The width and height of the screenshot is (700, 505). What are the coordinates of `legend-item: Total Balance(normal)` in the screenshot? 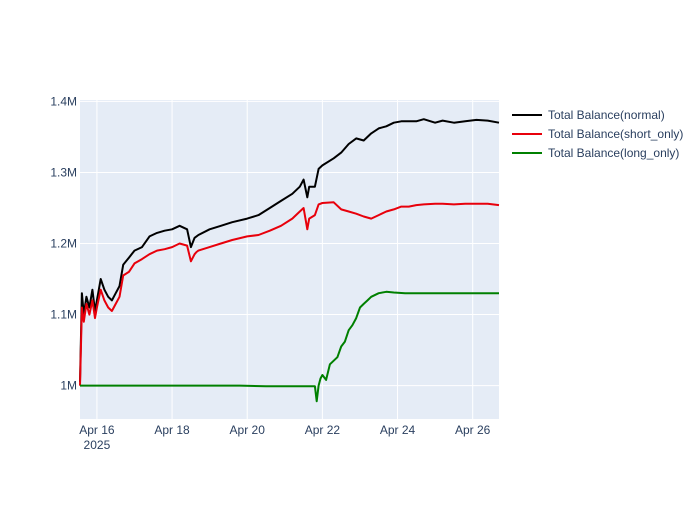 It's located at (588, 115).